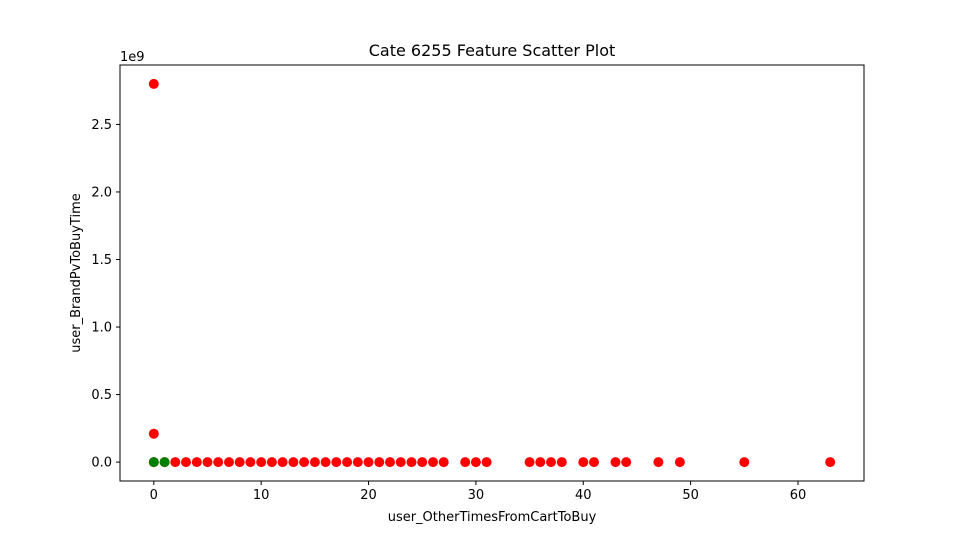 This screenshot has height=540, width=960. Describe the element at coordinates (368, 495) in the screenshot. I see `x-tick-label-2: 20` at that location.